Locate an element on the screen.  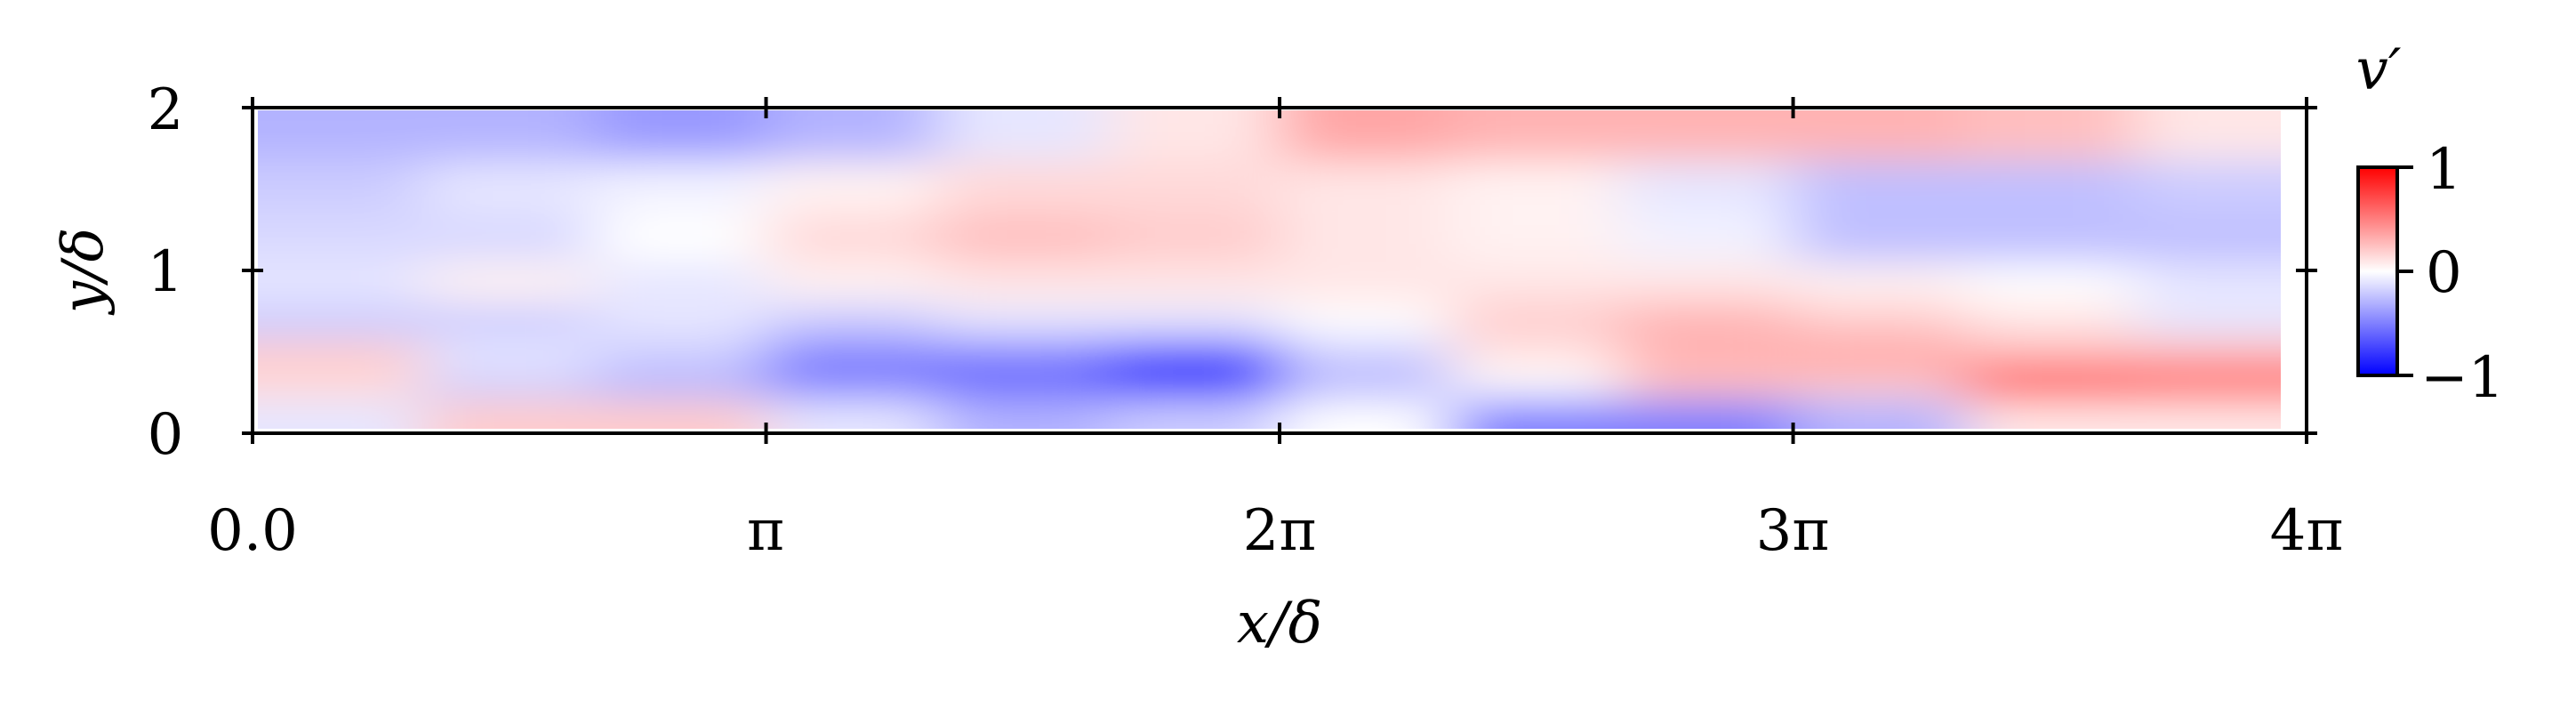
x-tick-label: 3π is located at coordinates (1793, 531).